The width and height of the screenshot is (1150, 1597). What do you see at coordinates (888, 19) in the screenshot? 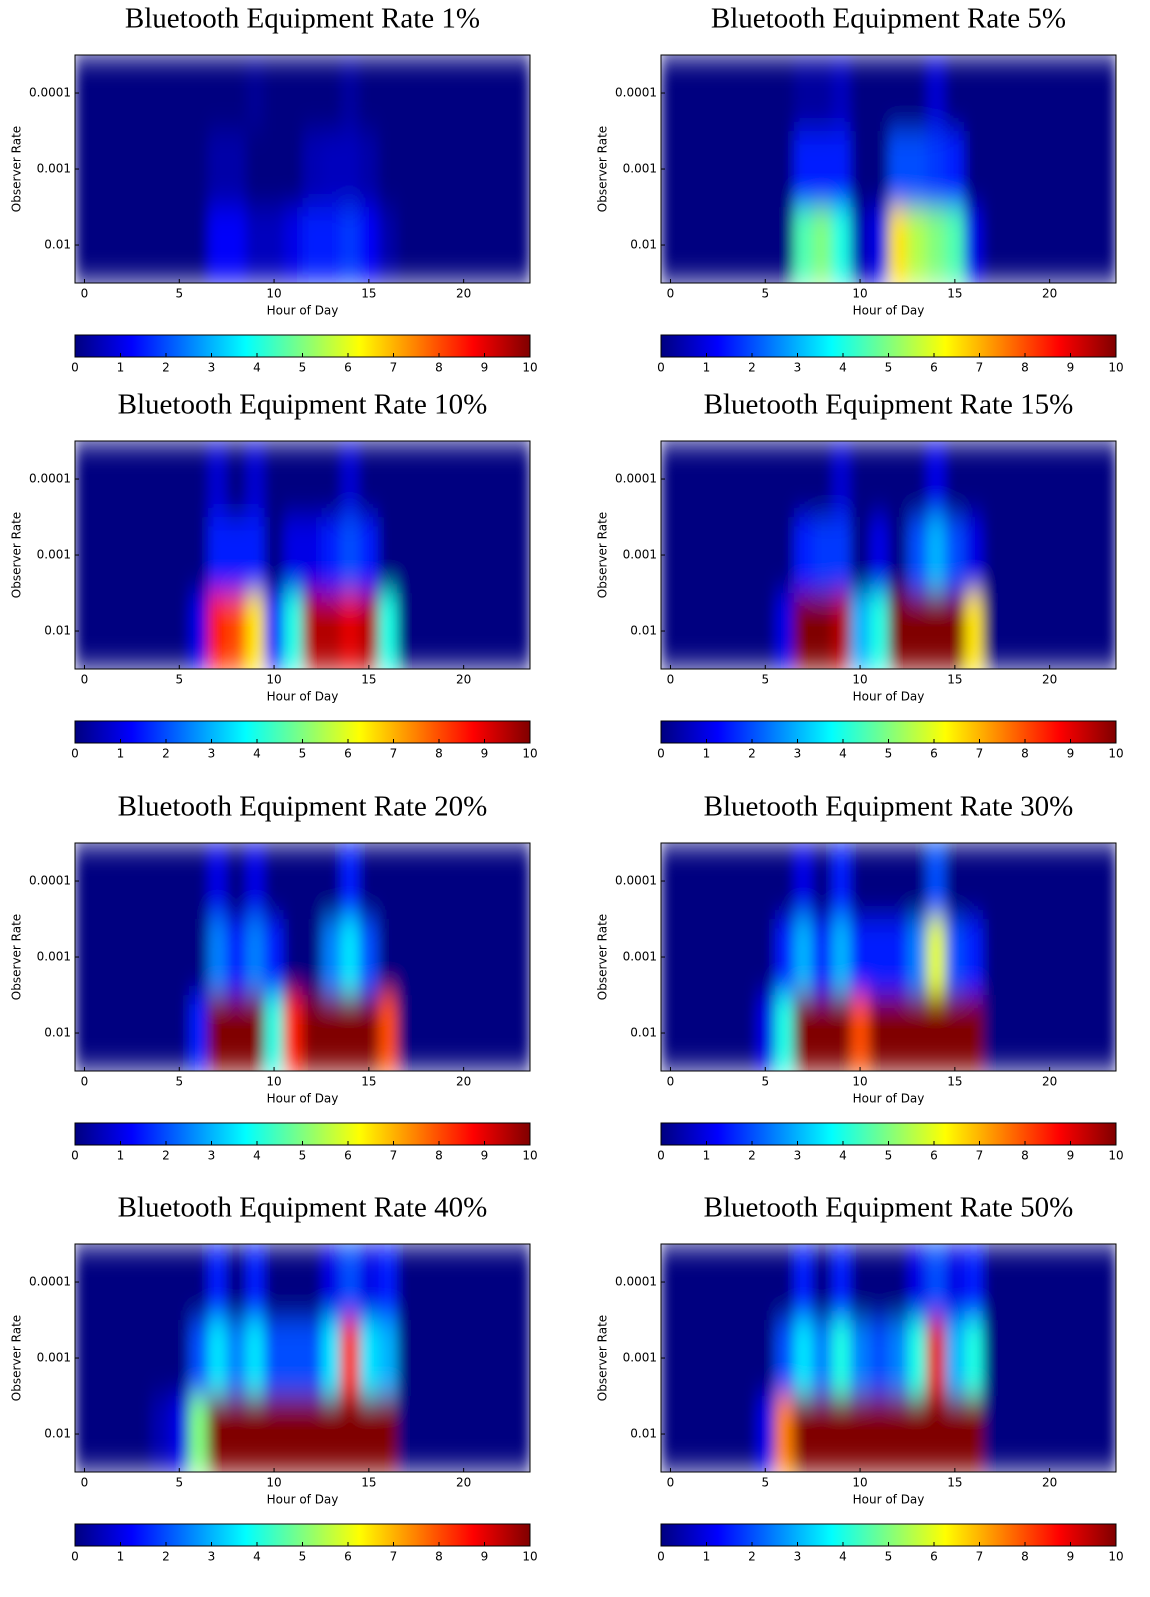
I see `chart-title: Bluetooth Equipment Rate 5%` at bounding box center [888, 19].